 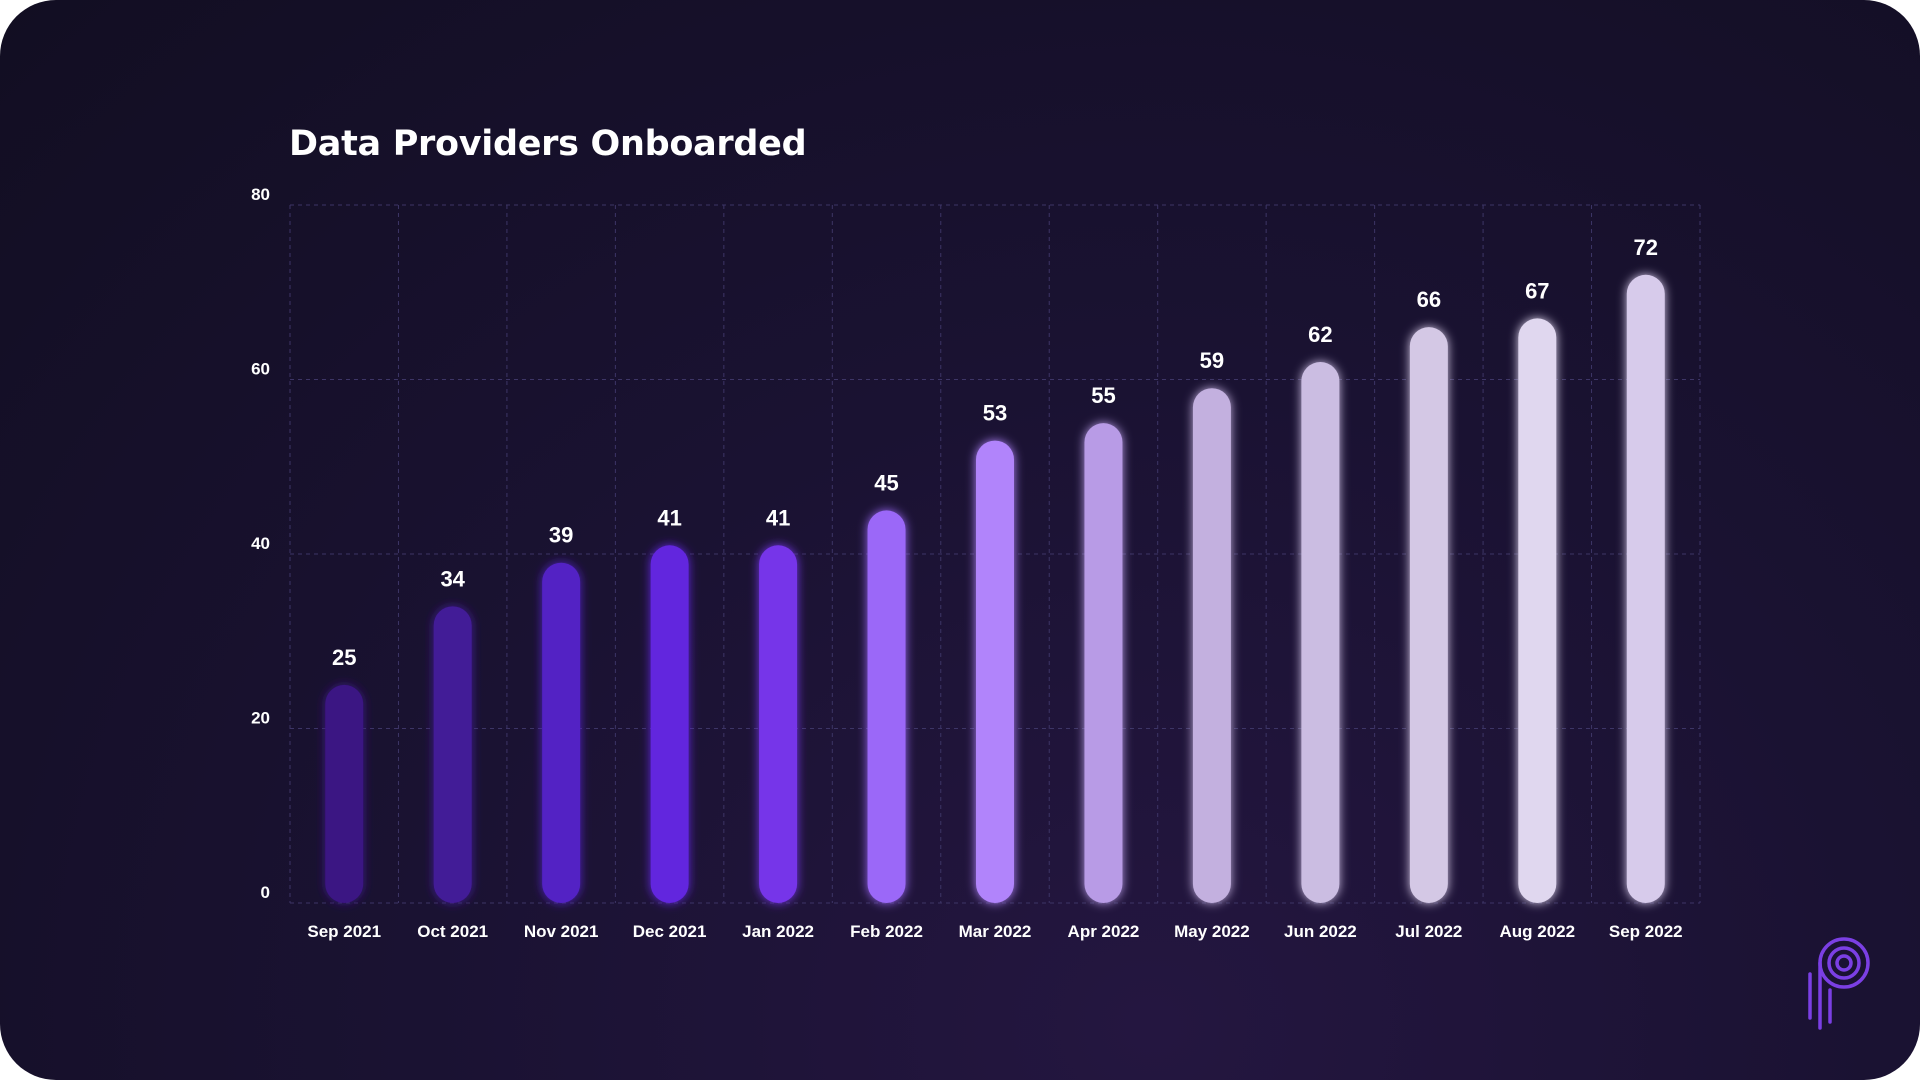 What do you see at coordinates (452, 578) in the screenshot?
I see `data-label: 34` at bounding box center [452, 578].